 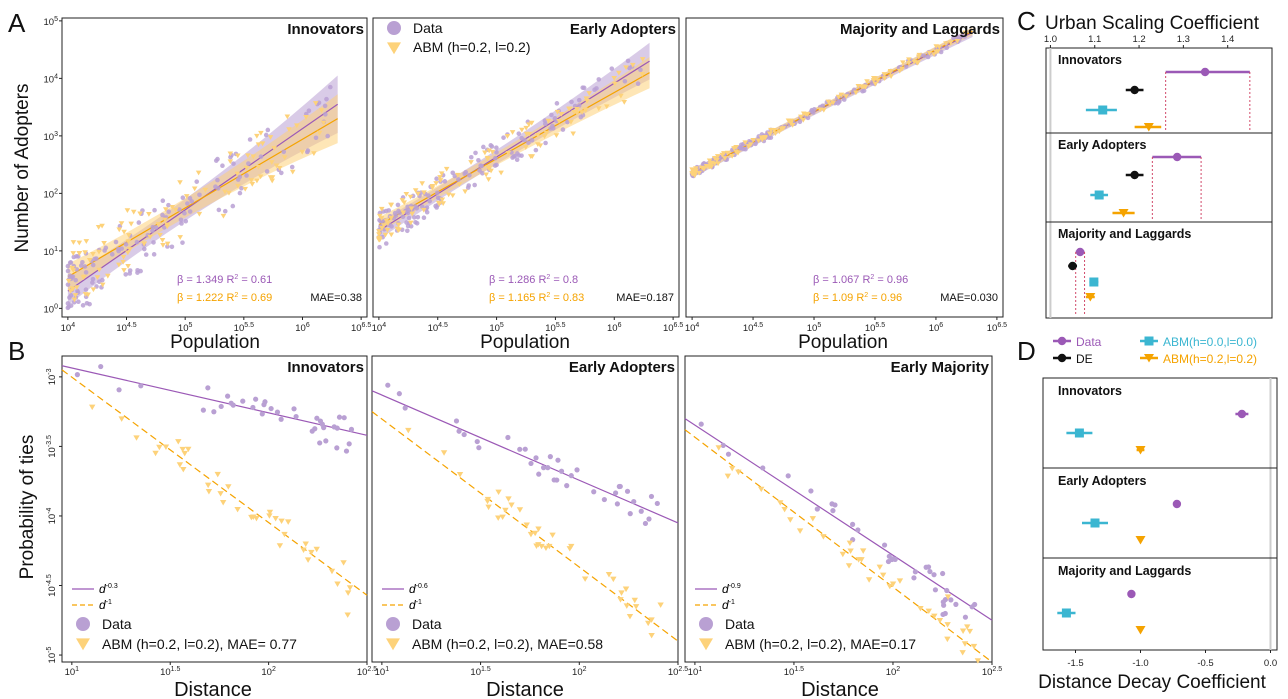 I want to click on x-tick-label: 104.5, so click(x=438, y=328).